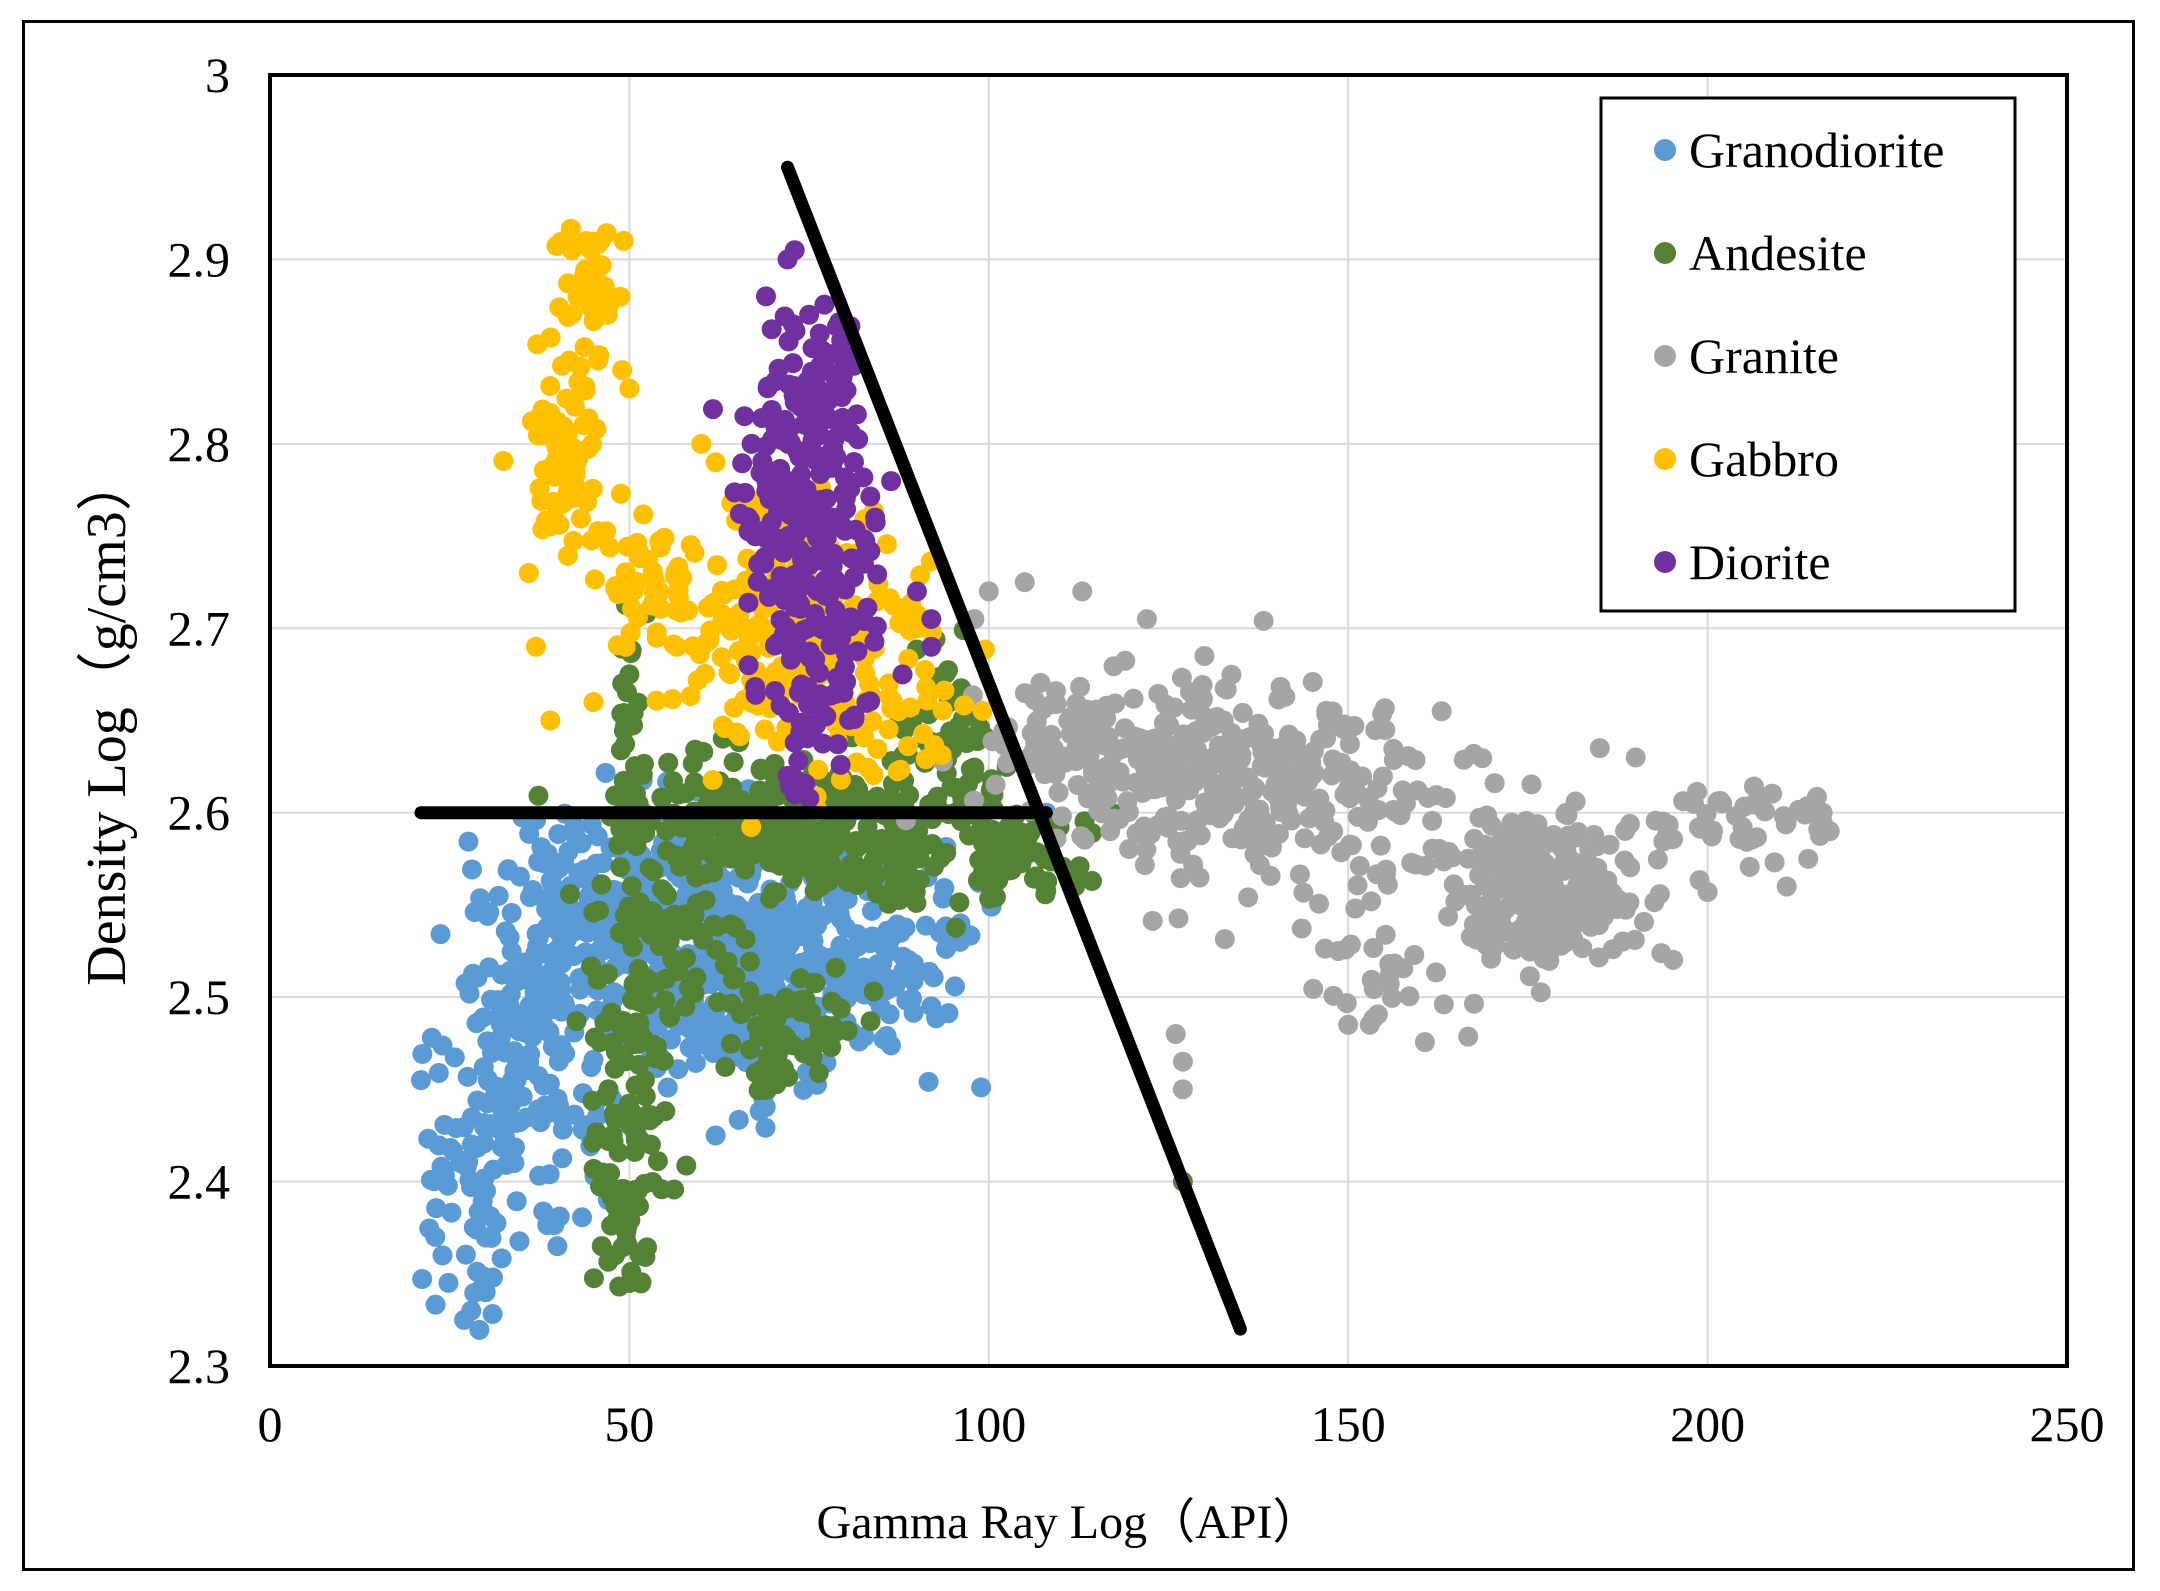  I want to click on legend-marker, so click(1665, 356).